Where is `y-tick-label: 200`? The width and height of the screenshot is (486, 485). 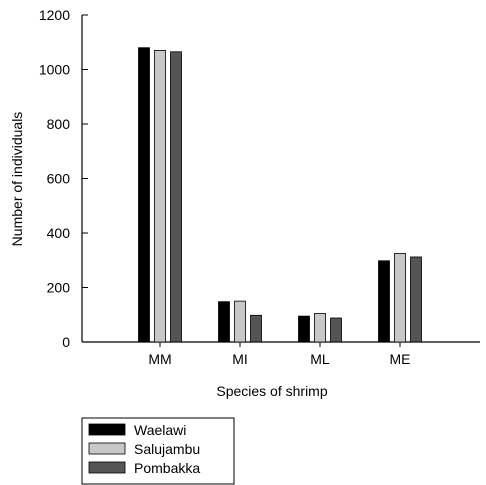
y-tick-label: 200 is located at coordinates (59, 288).